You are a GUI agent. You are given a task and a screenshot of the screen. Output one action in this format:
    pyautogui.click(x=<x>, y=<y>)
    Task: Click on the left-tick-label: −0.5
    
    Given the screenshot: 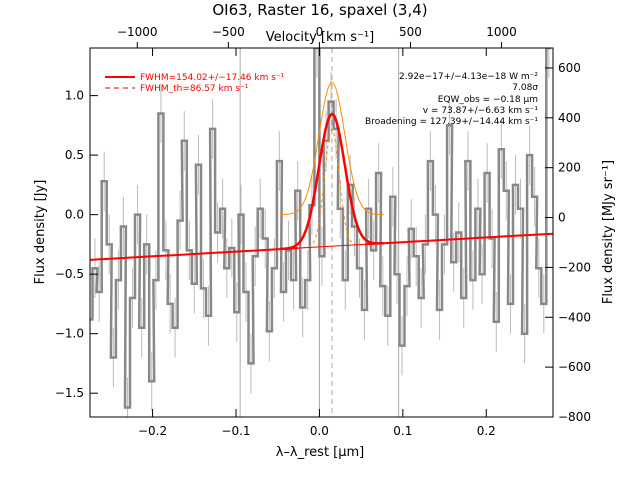 What is the action you would take?
    pyautogui.click(x=69, y=274)
    